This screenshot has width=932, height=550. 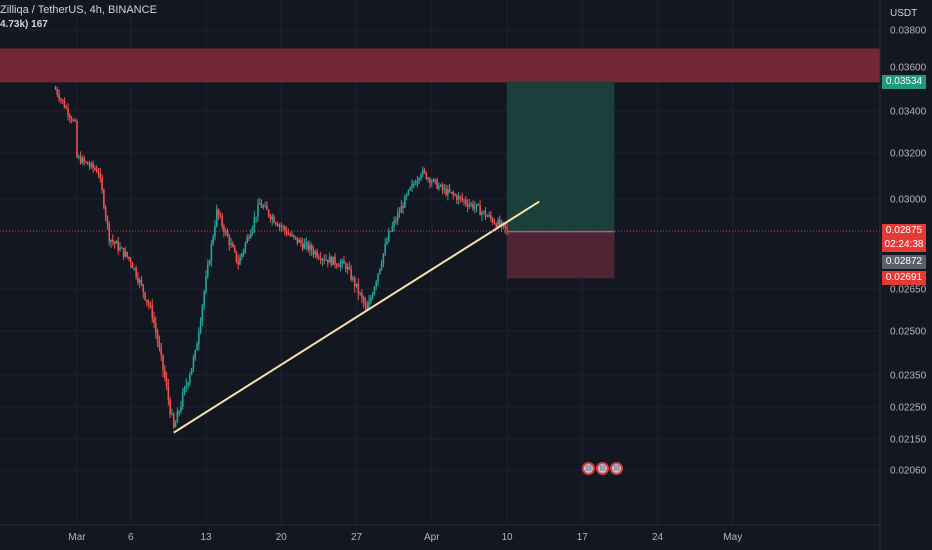 I want to click on long-position-target-zone, so click(x=561, y=156).